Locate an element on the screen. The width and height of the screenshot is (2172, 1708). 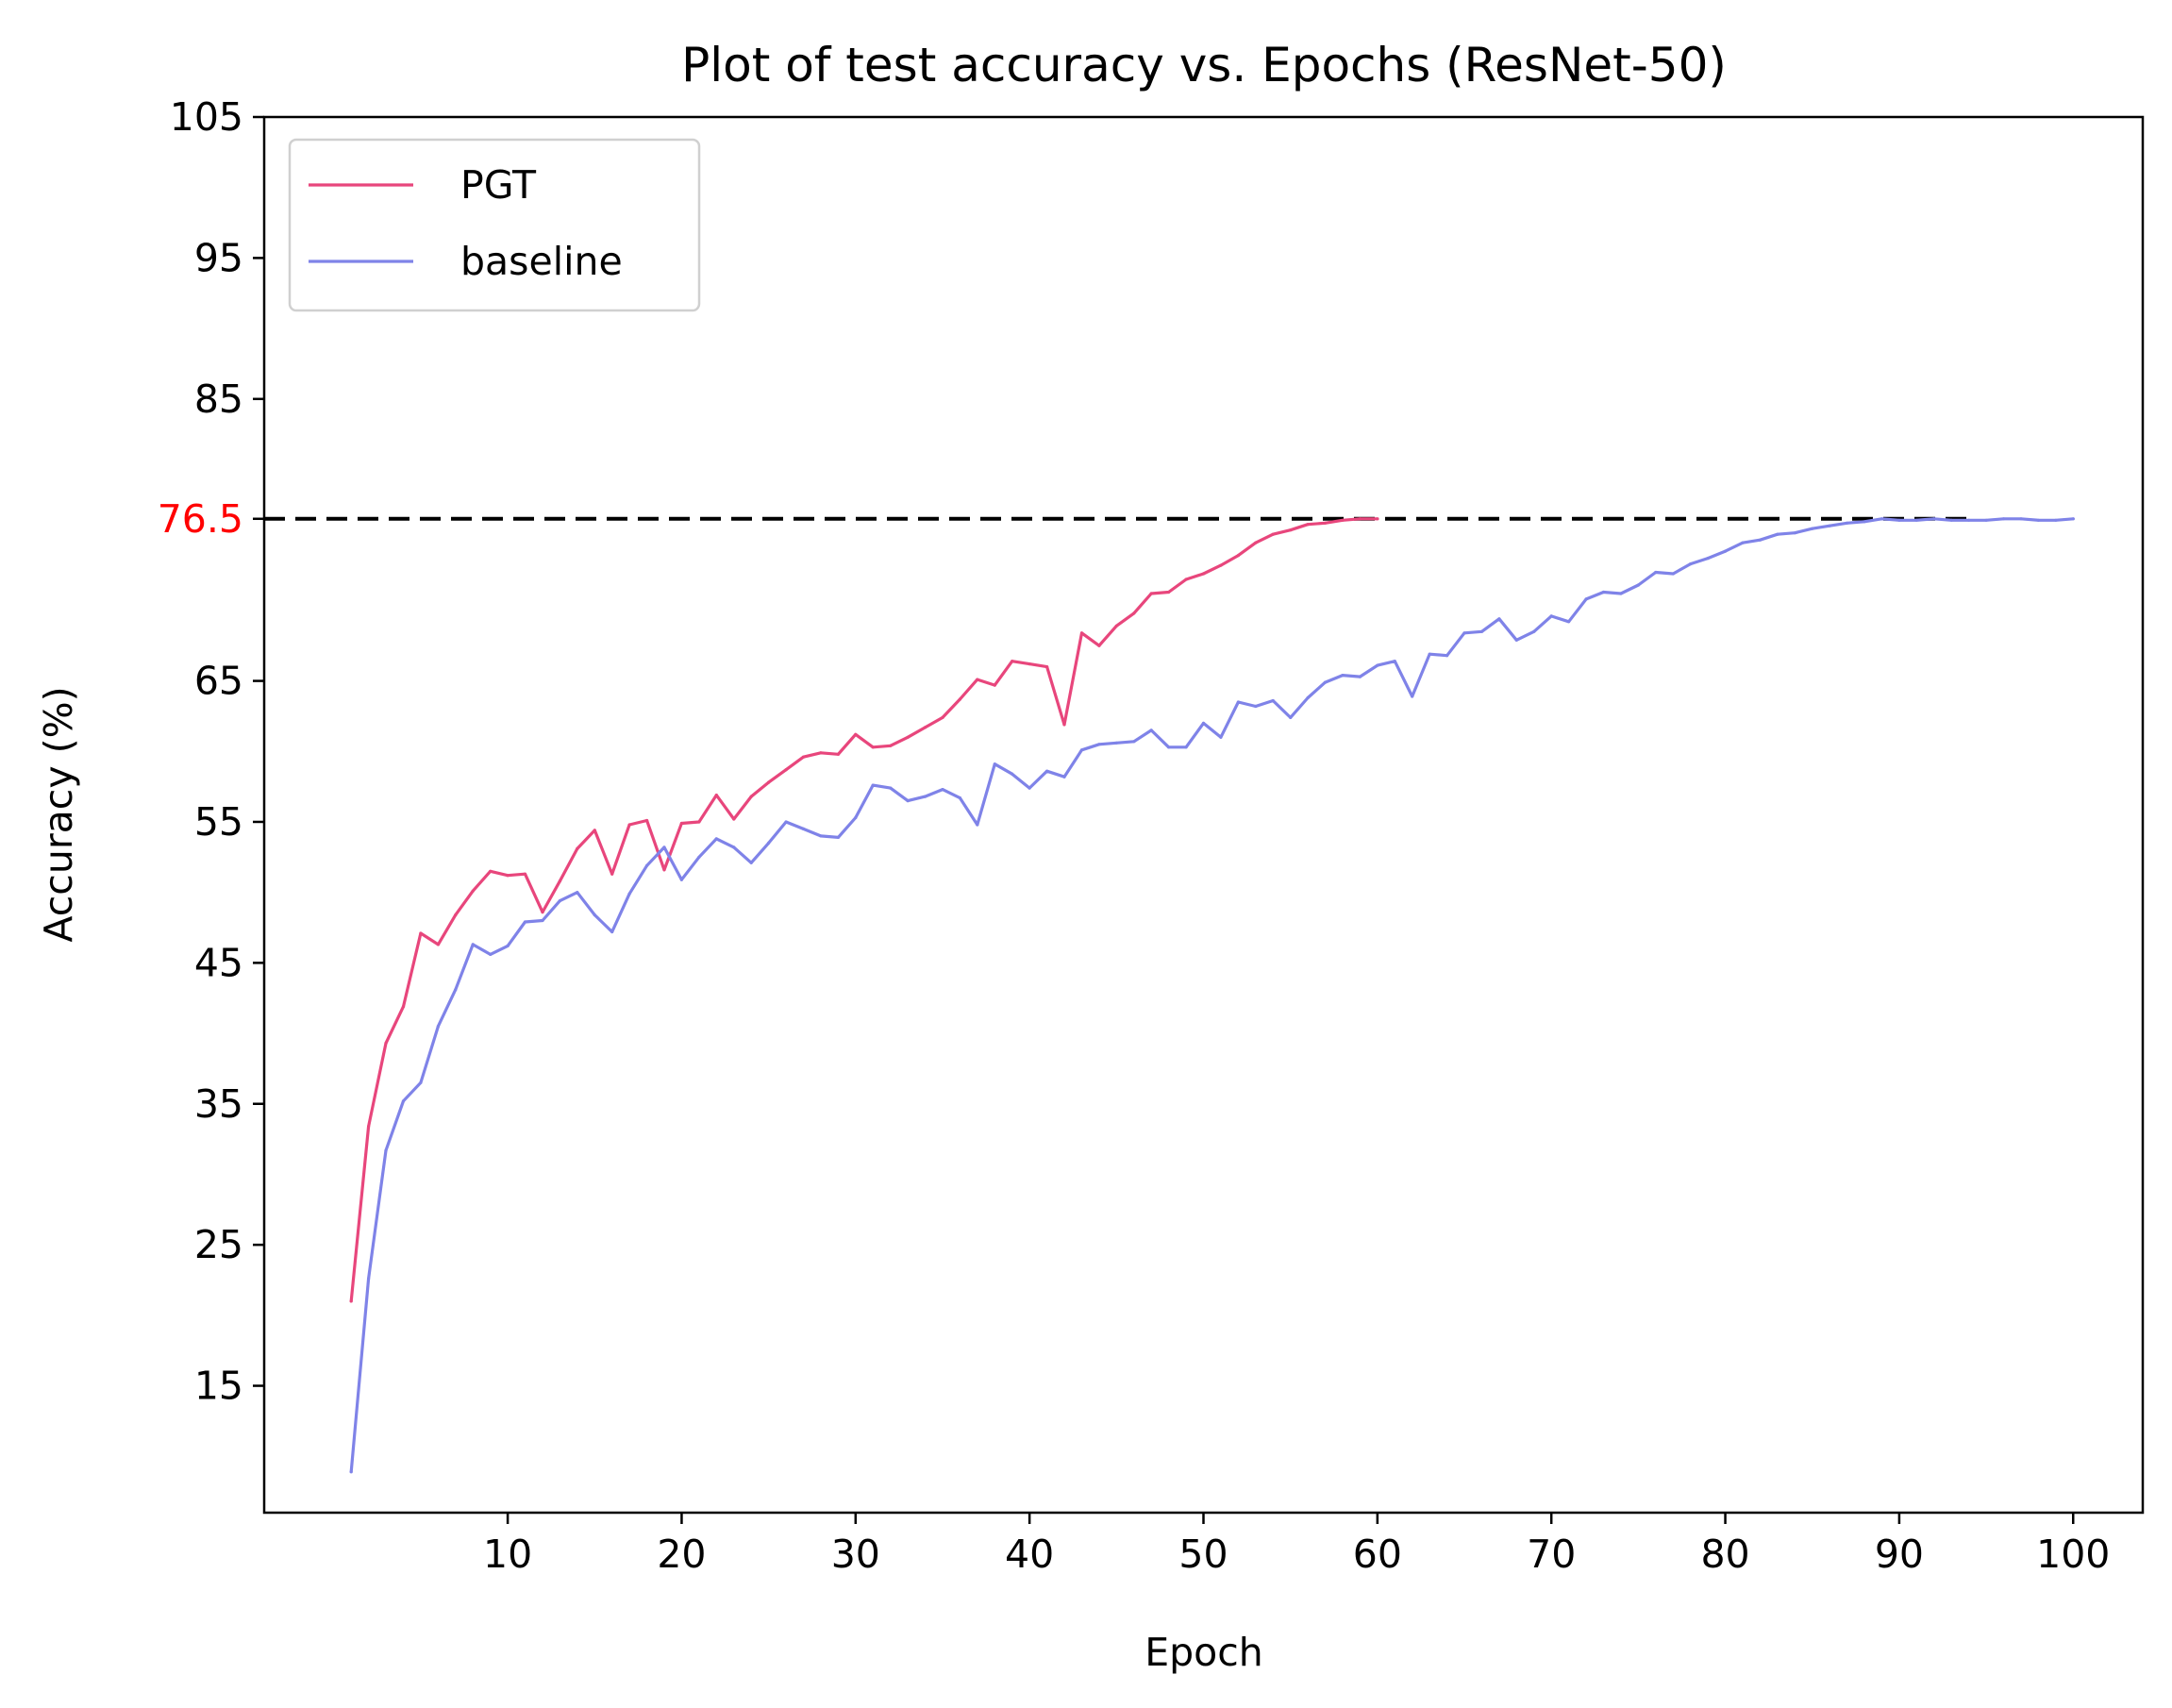
y-tick-label: 95 is located at coordinates (218, 257).